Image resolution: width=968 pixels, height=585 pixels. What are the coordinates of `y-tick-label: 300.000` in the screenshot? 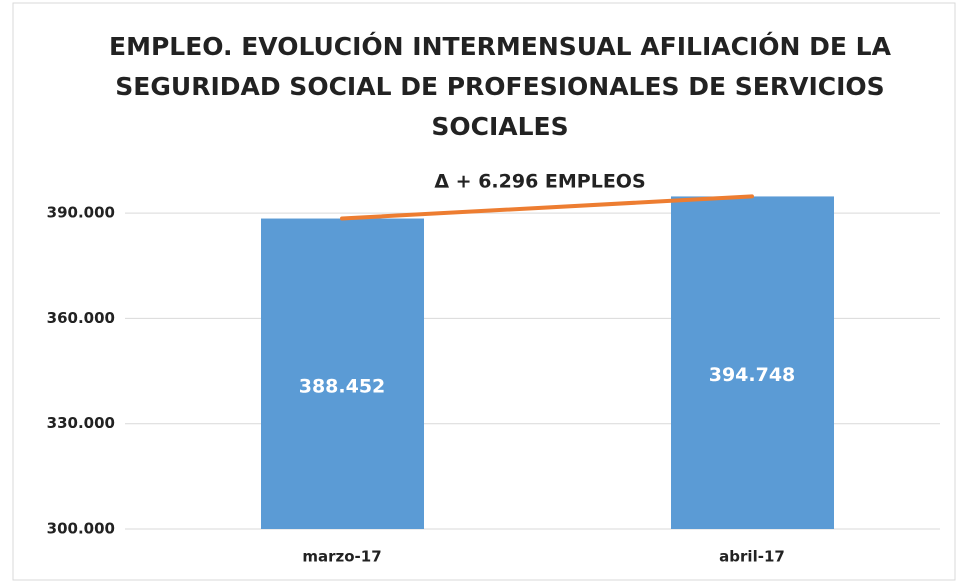 It's located at (81, 529).